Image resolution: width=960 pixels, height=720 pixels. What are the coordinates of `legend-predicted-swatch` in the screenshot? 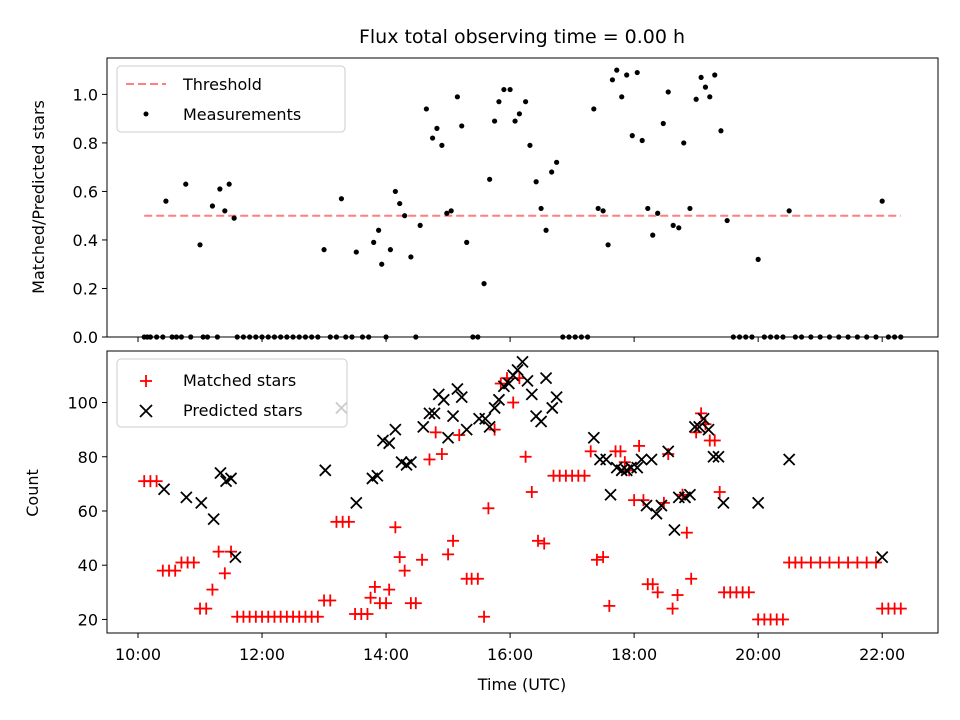 It's located at (146, 411).